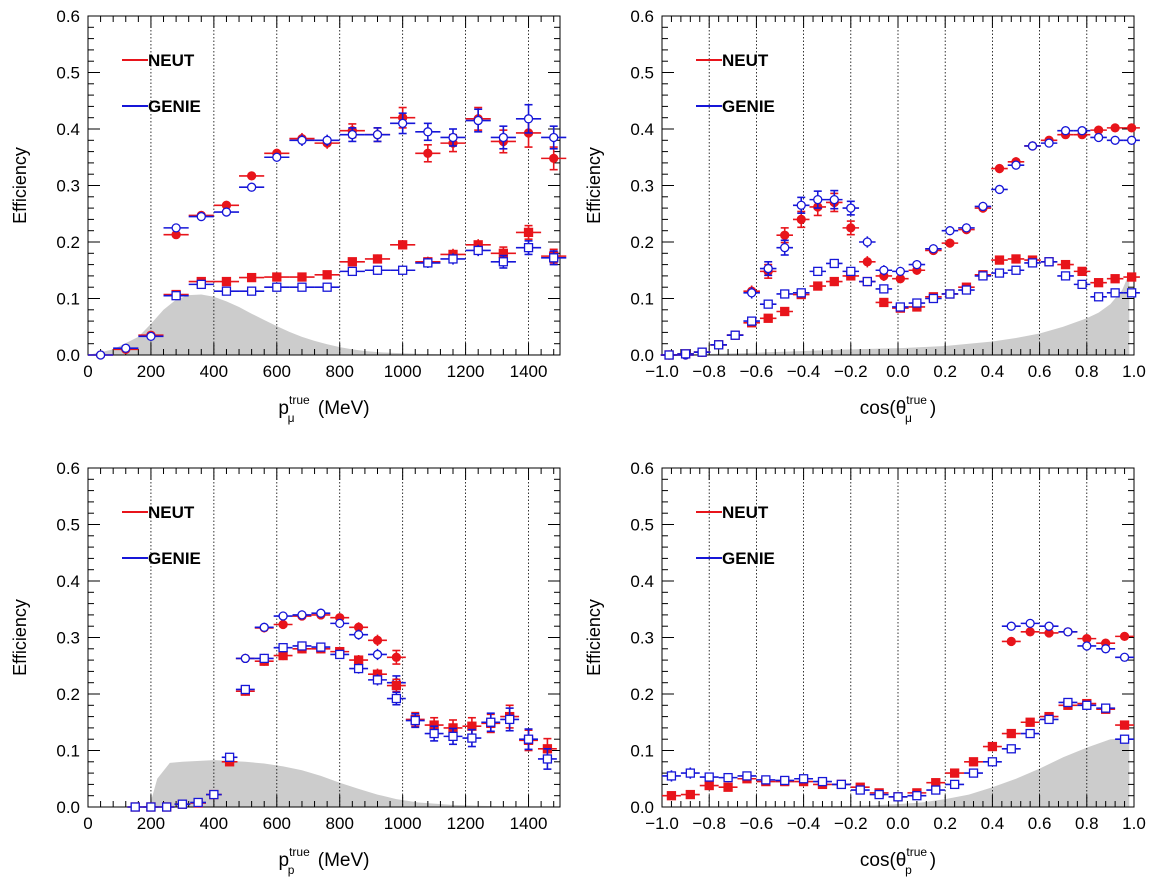 Image resolution: width=1163 pixels, height=891 pixels. Describe the element at coordinates (1134, 371) in the screenshot. I see `x-tick-label: 1.0` at that location.